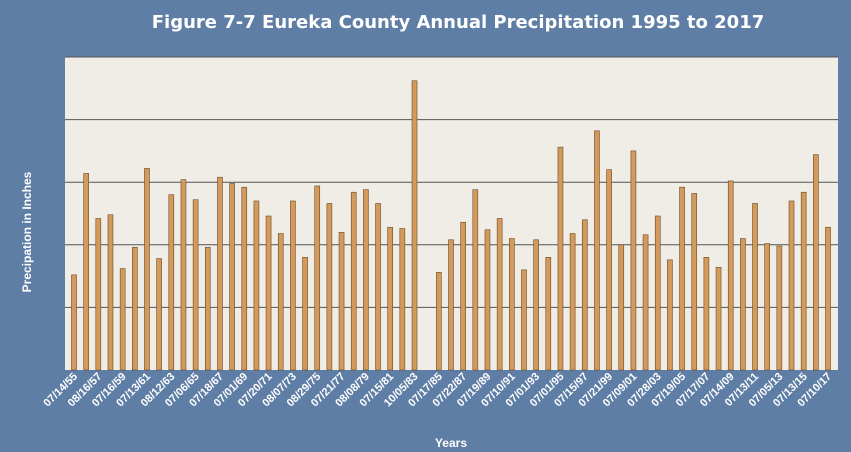 The width and height of the screenshot is (851, 452). What do you see at coordinates (27, 231) in the screenshot?
I see `y-axis-label: Precipation in Inches` at bounding box center [27, 231].